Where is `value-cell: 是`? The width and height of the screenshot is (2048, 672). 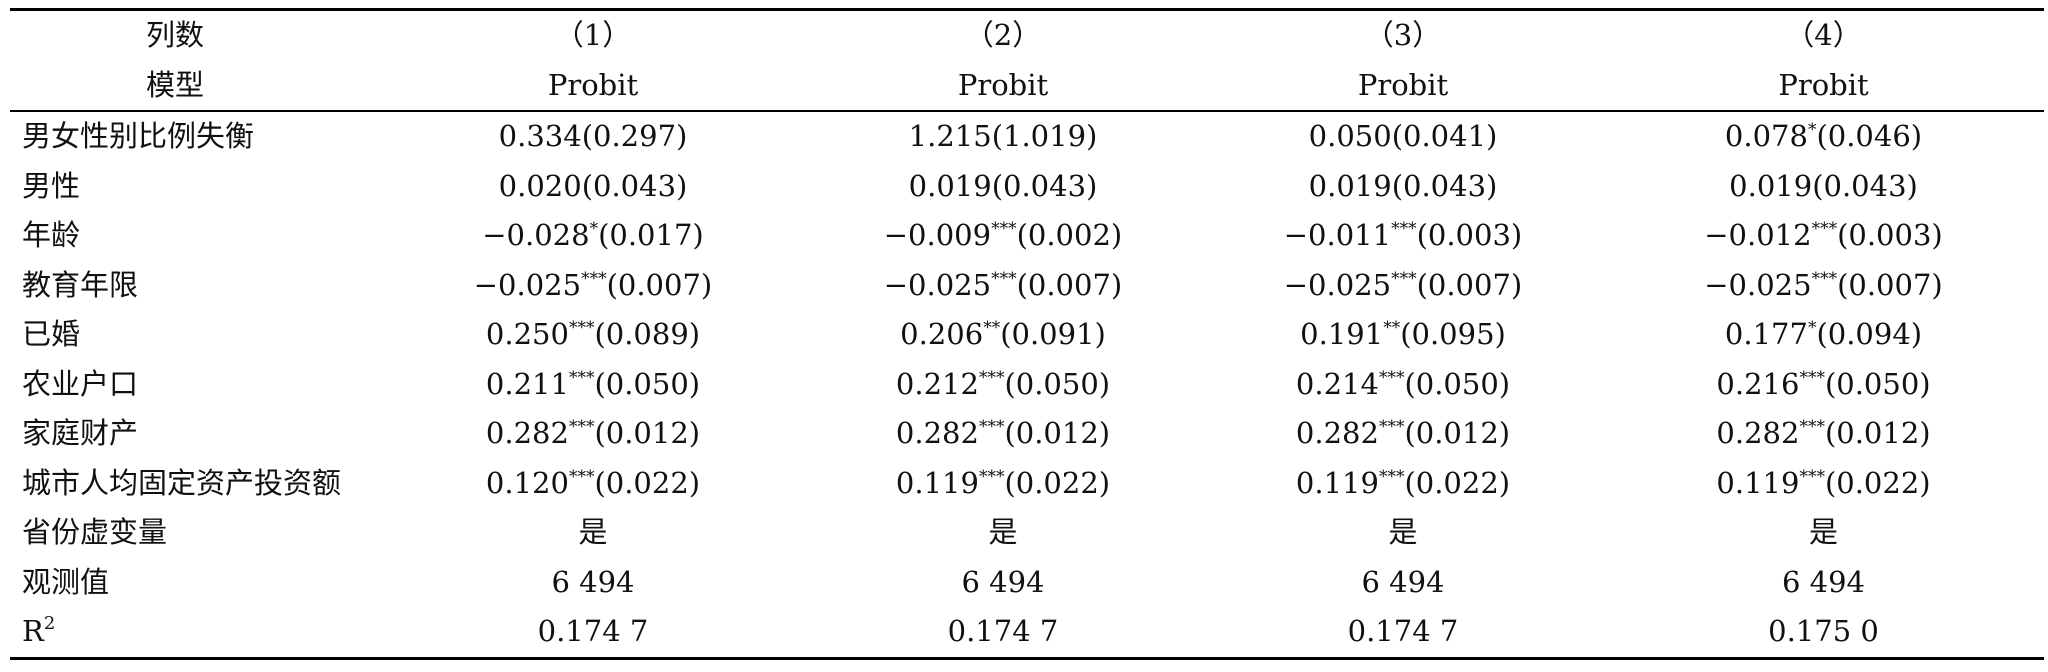
value-cell: 是 is located at coordinates (1823, 532).